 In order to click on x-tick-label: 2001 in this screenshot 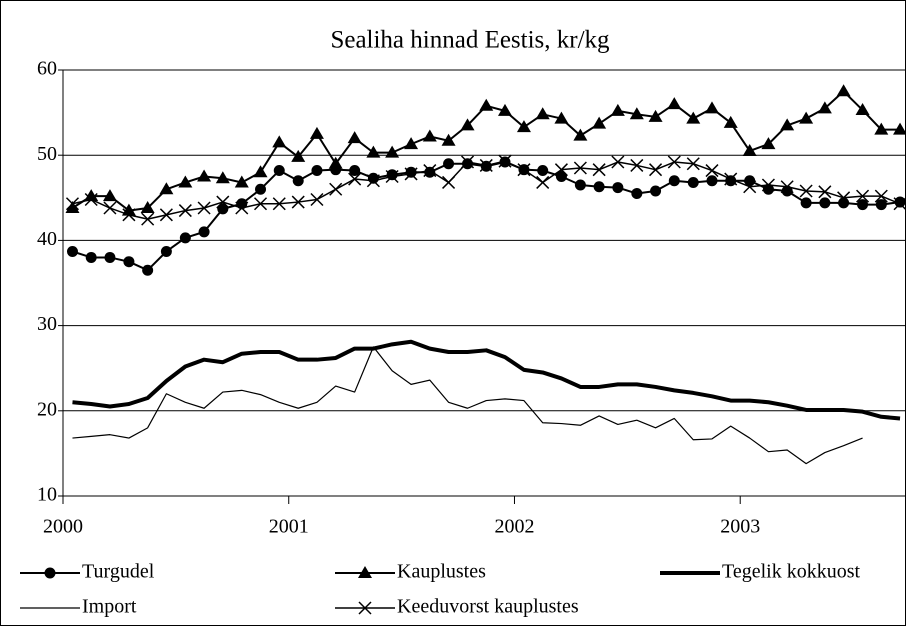, I will do `click(289, 527)`.